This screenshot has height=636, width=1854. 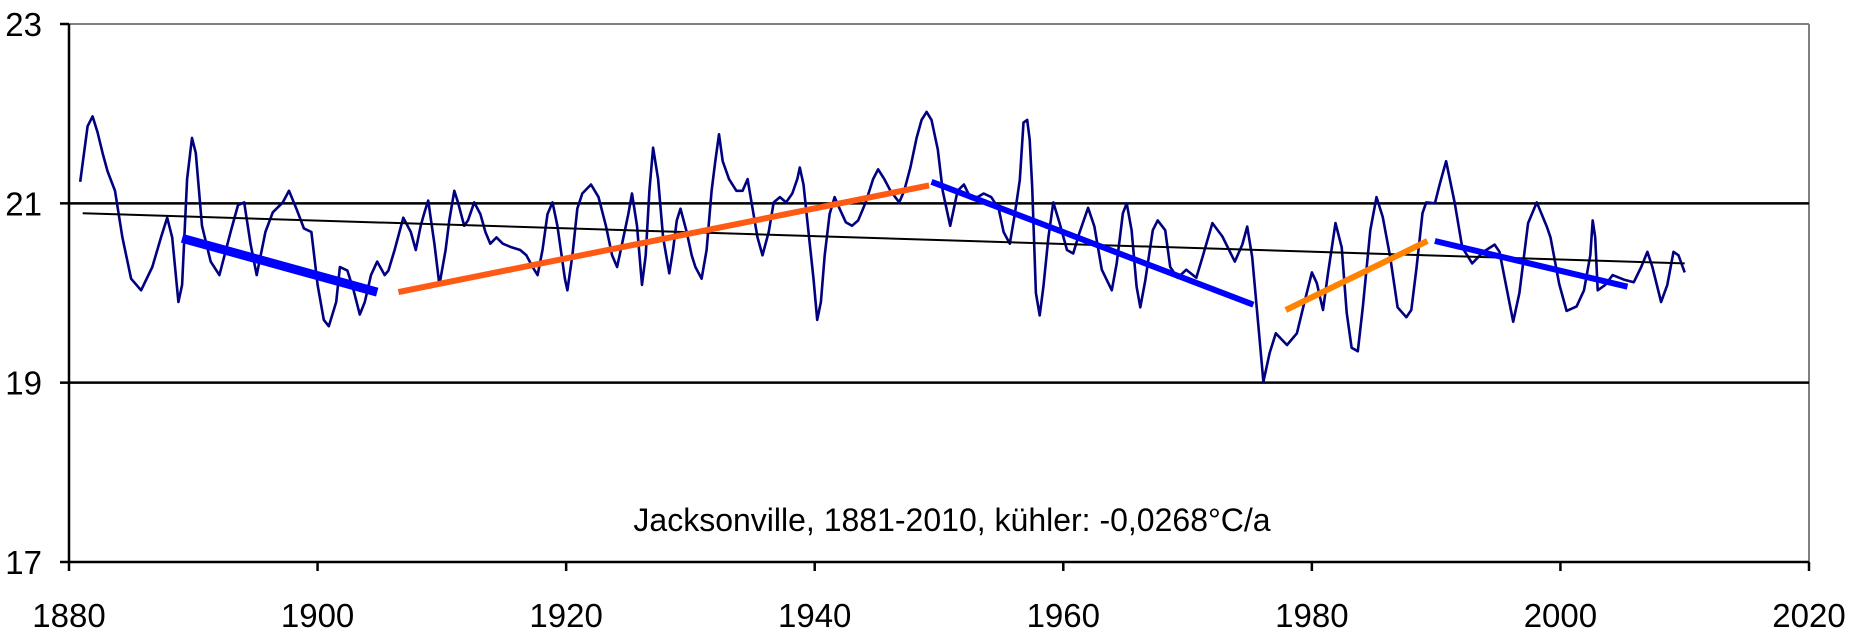 I want to click on x-tick-label: 1980, so click(x=1311, y=615).